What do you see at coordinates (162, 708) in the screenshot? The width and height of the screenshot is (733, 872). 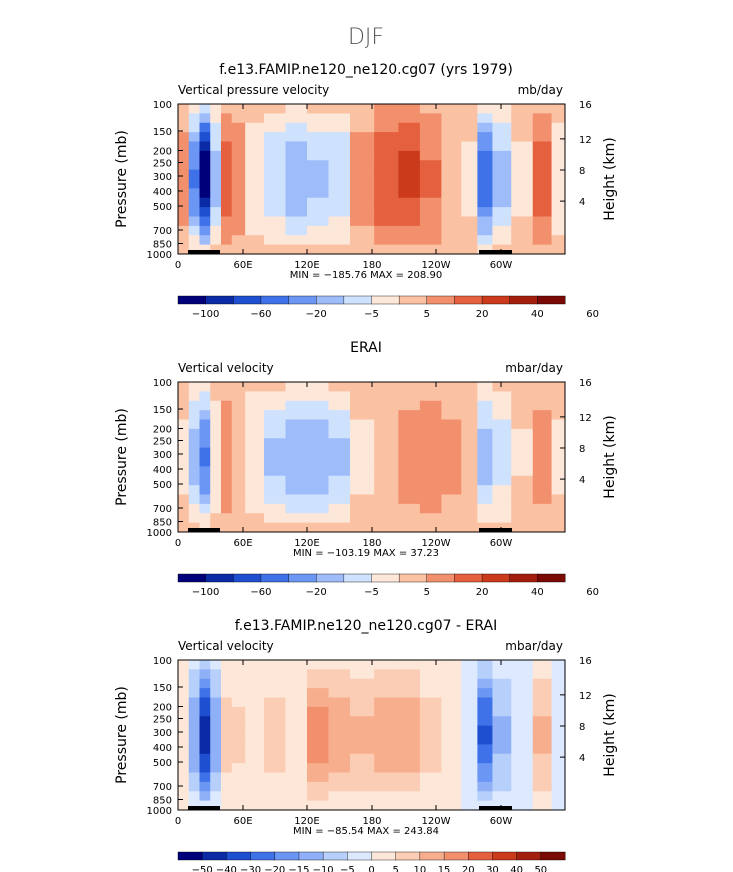 I see `y-tick-label: 200` at bounding box center [162, 708].